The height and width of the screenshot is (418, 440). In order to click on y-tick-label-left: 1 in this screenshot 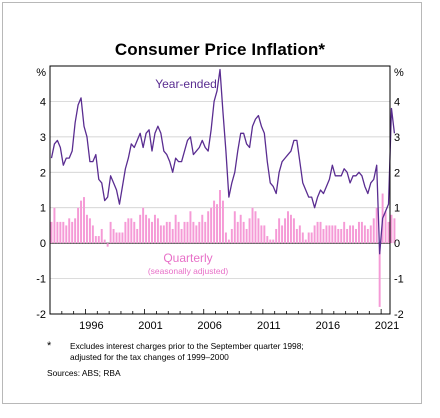, I will do `click(43, 209)`.